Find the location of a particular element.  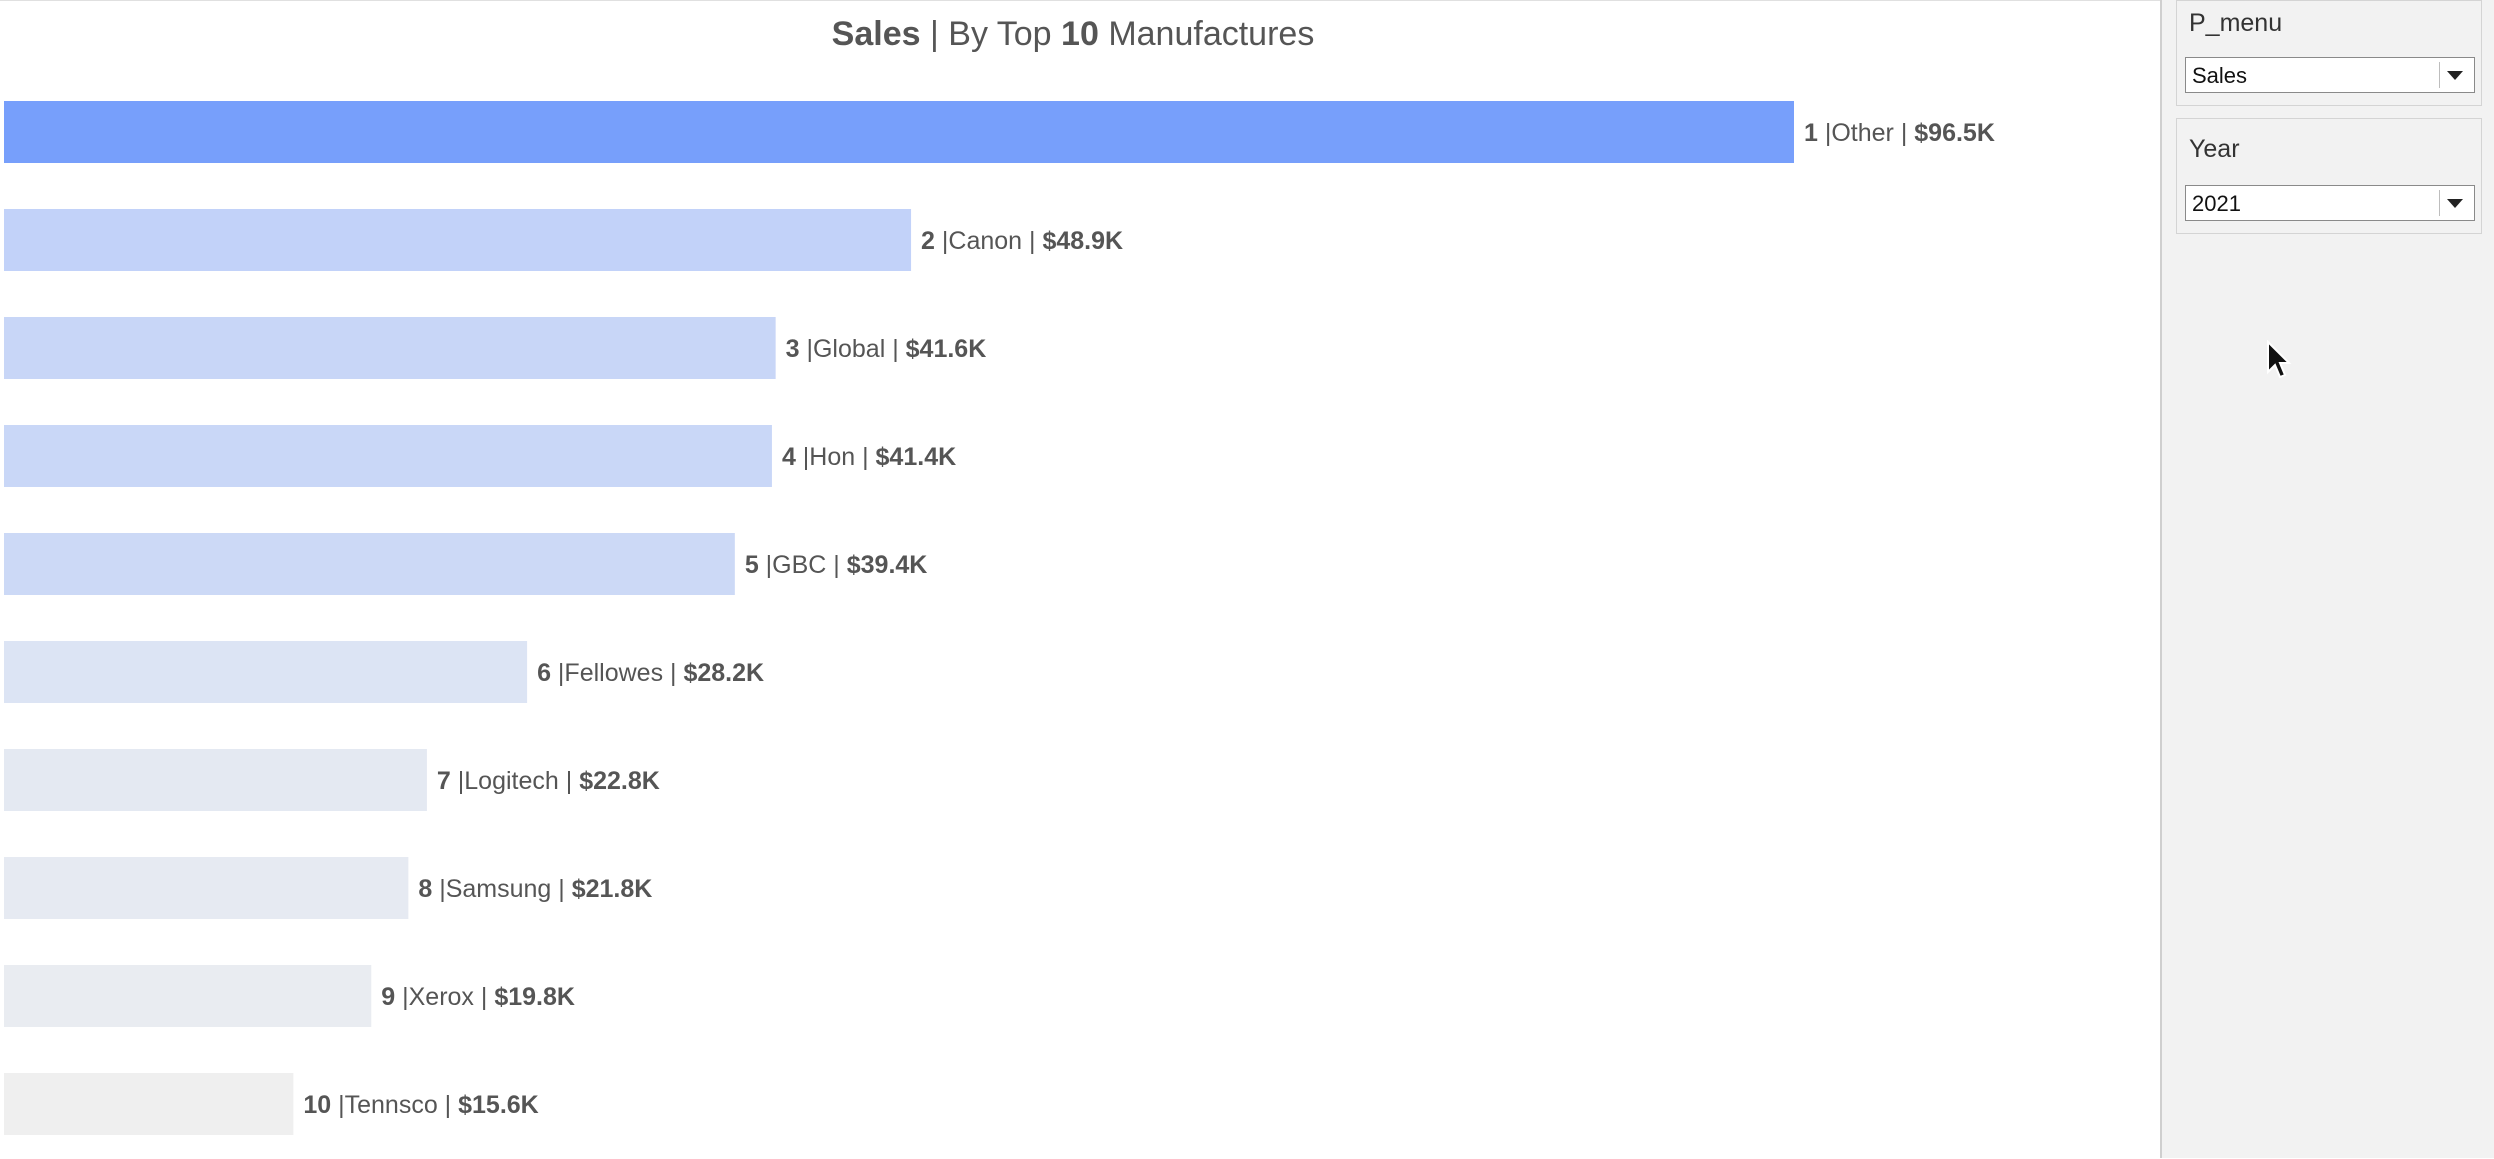

bar-label-fellowes: 6 |Fellowes | $28.2K is located at coordinates (650, 673).